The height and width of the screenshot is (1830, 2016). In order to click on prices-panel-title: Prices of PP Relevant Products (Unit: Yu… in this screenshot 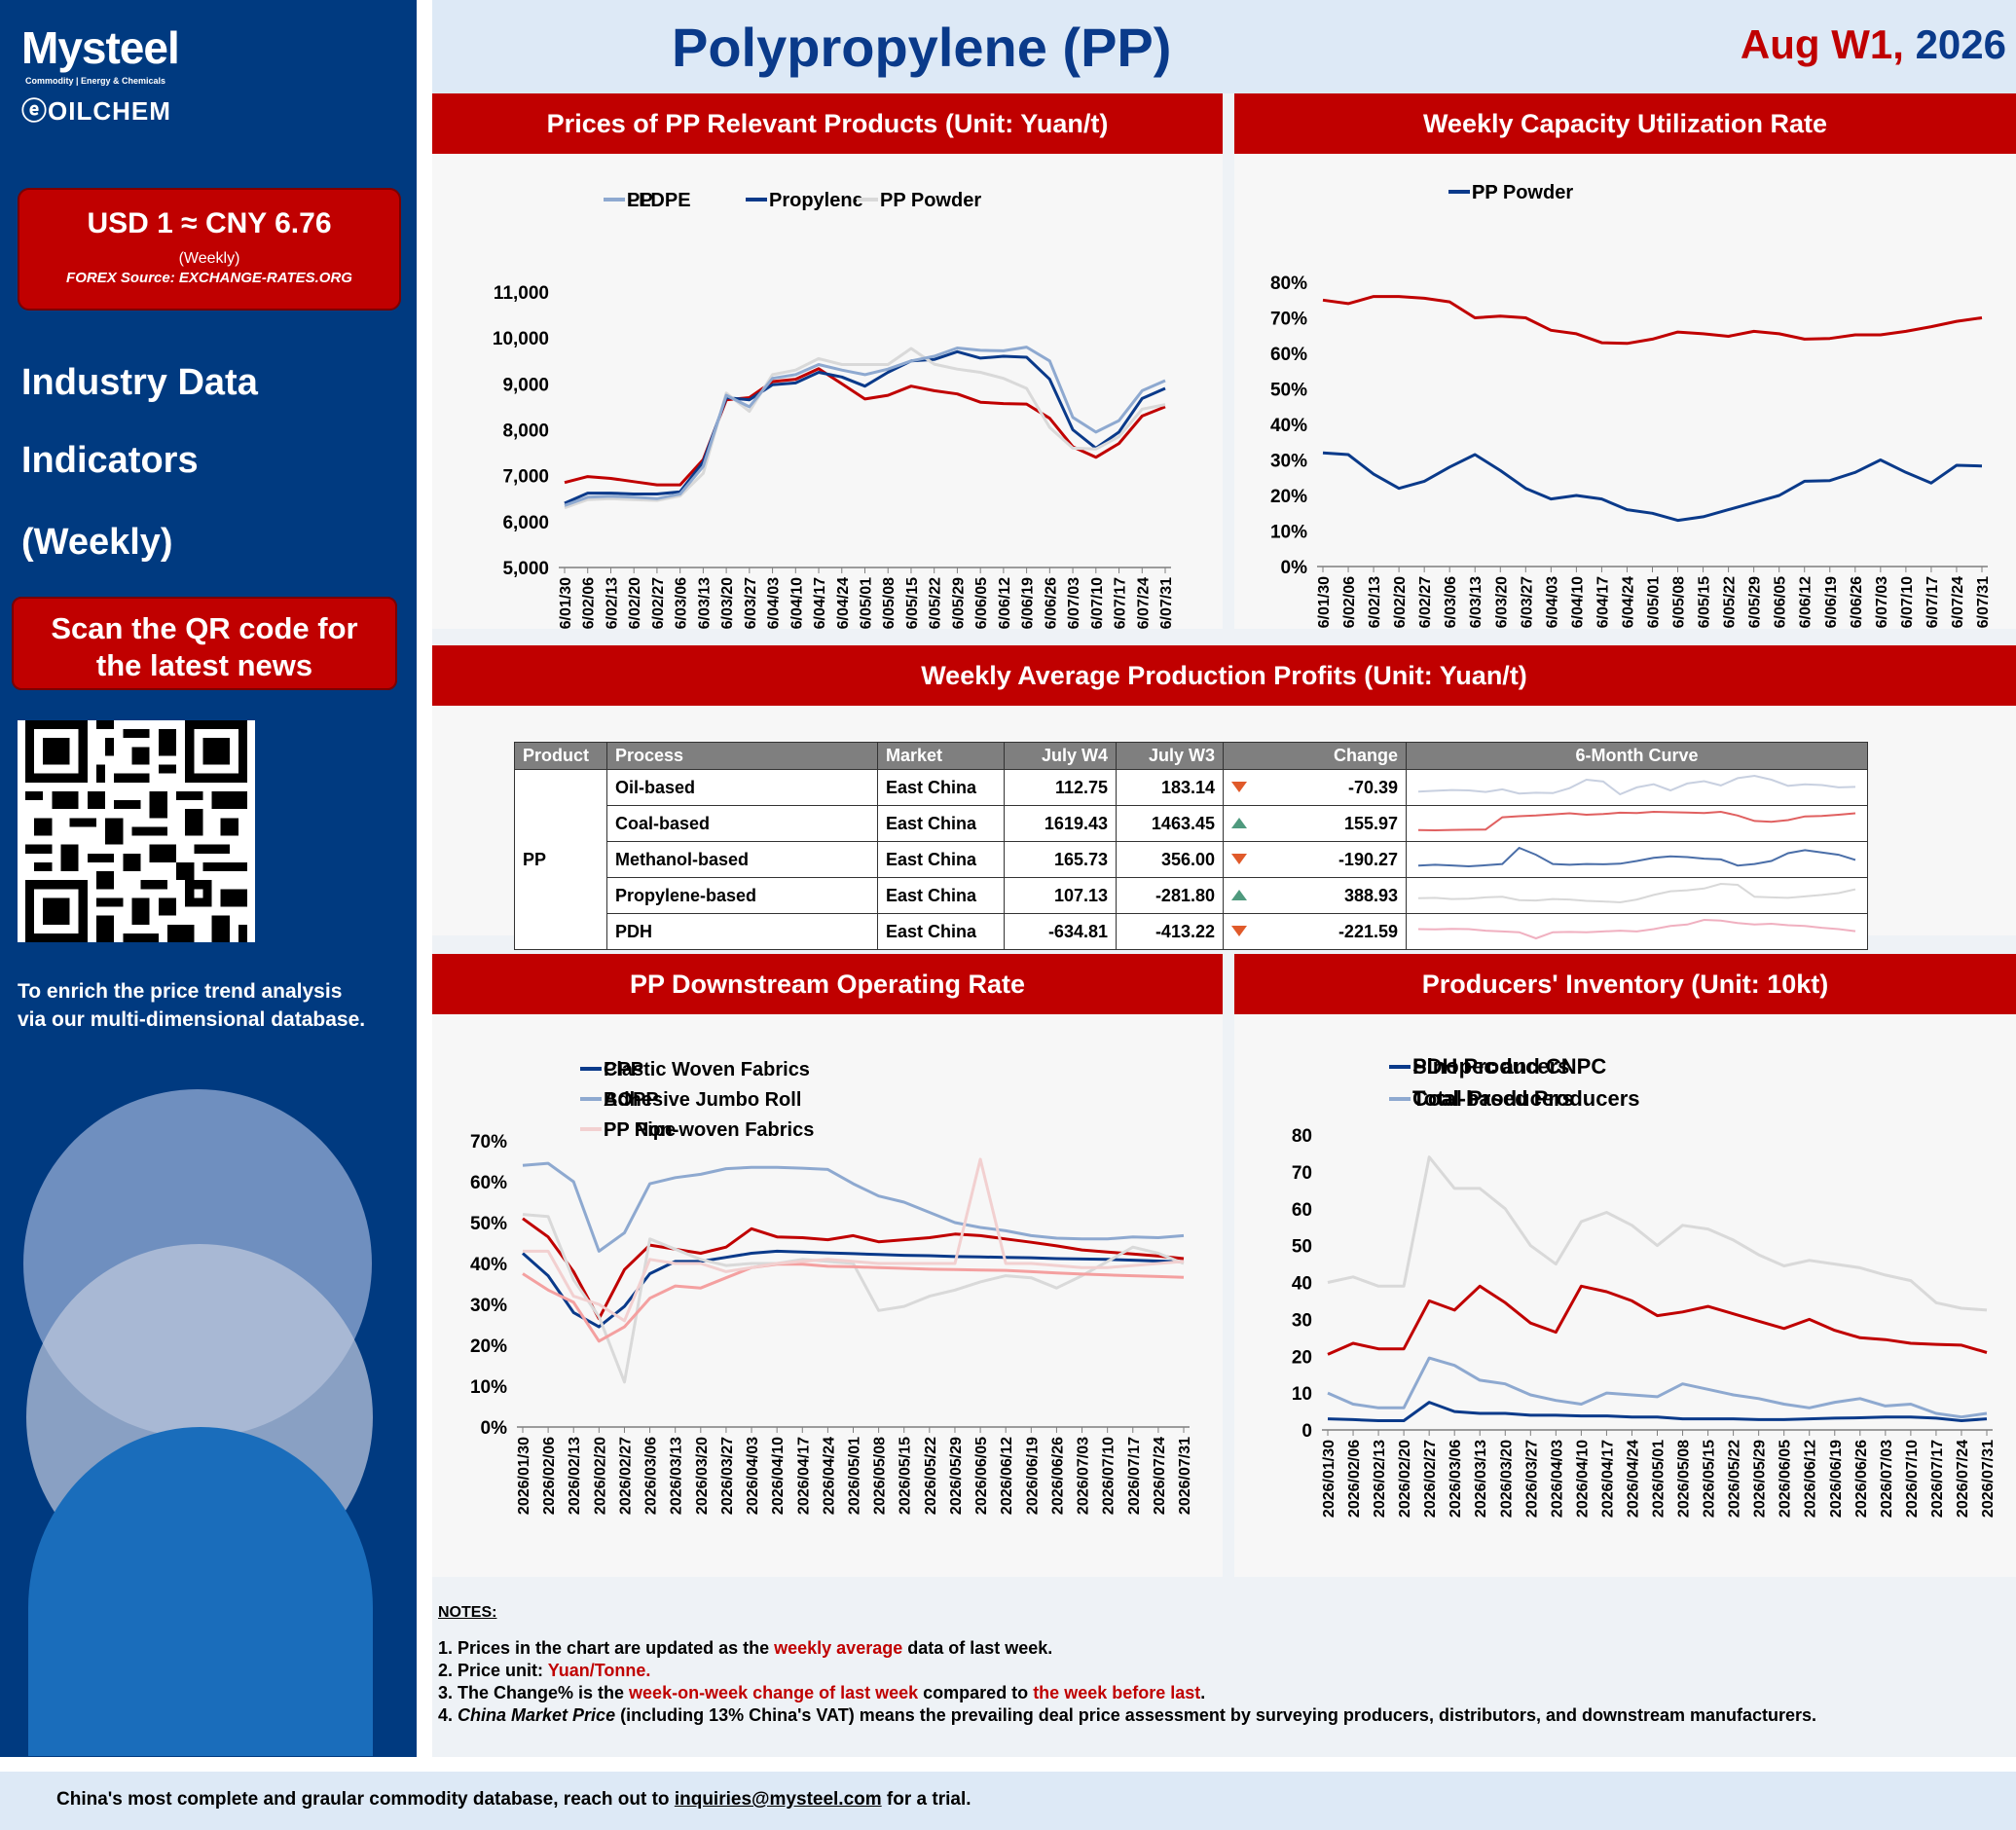, I will do `click(827, 124)`.